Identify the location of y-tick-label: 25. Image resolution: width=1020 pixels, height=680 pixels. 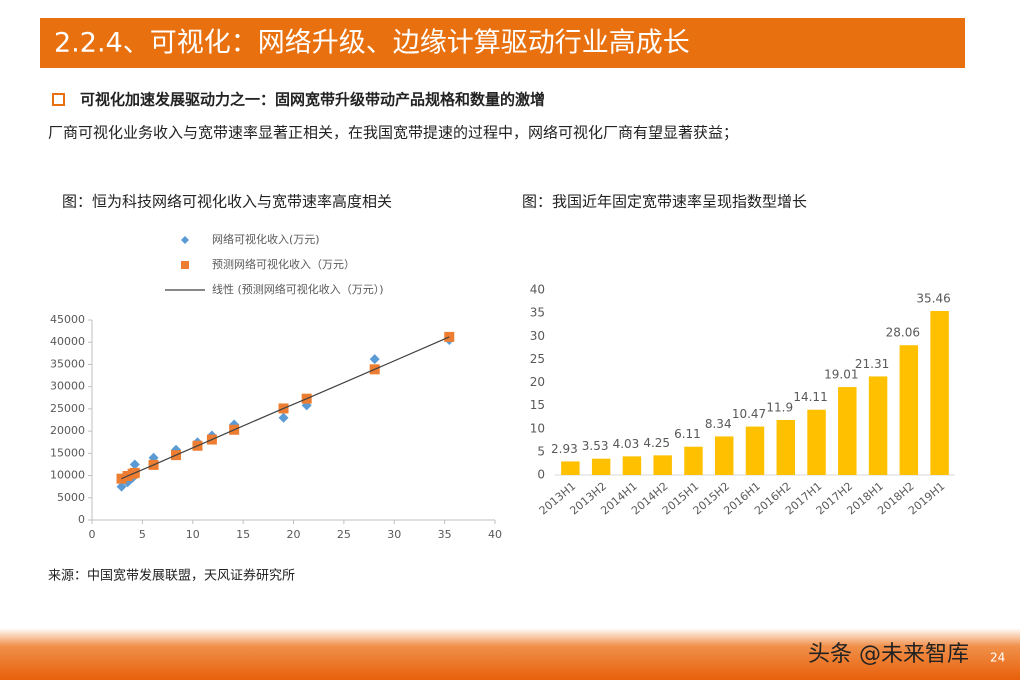
(537, 359).